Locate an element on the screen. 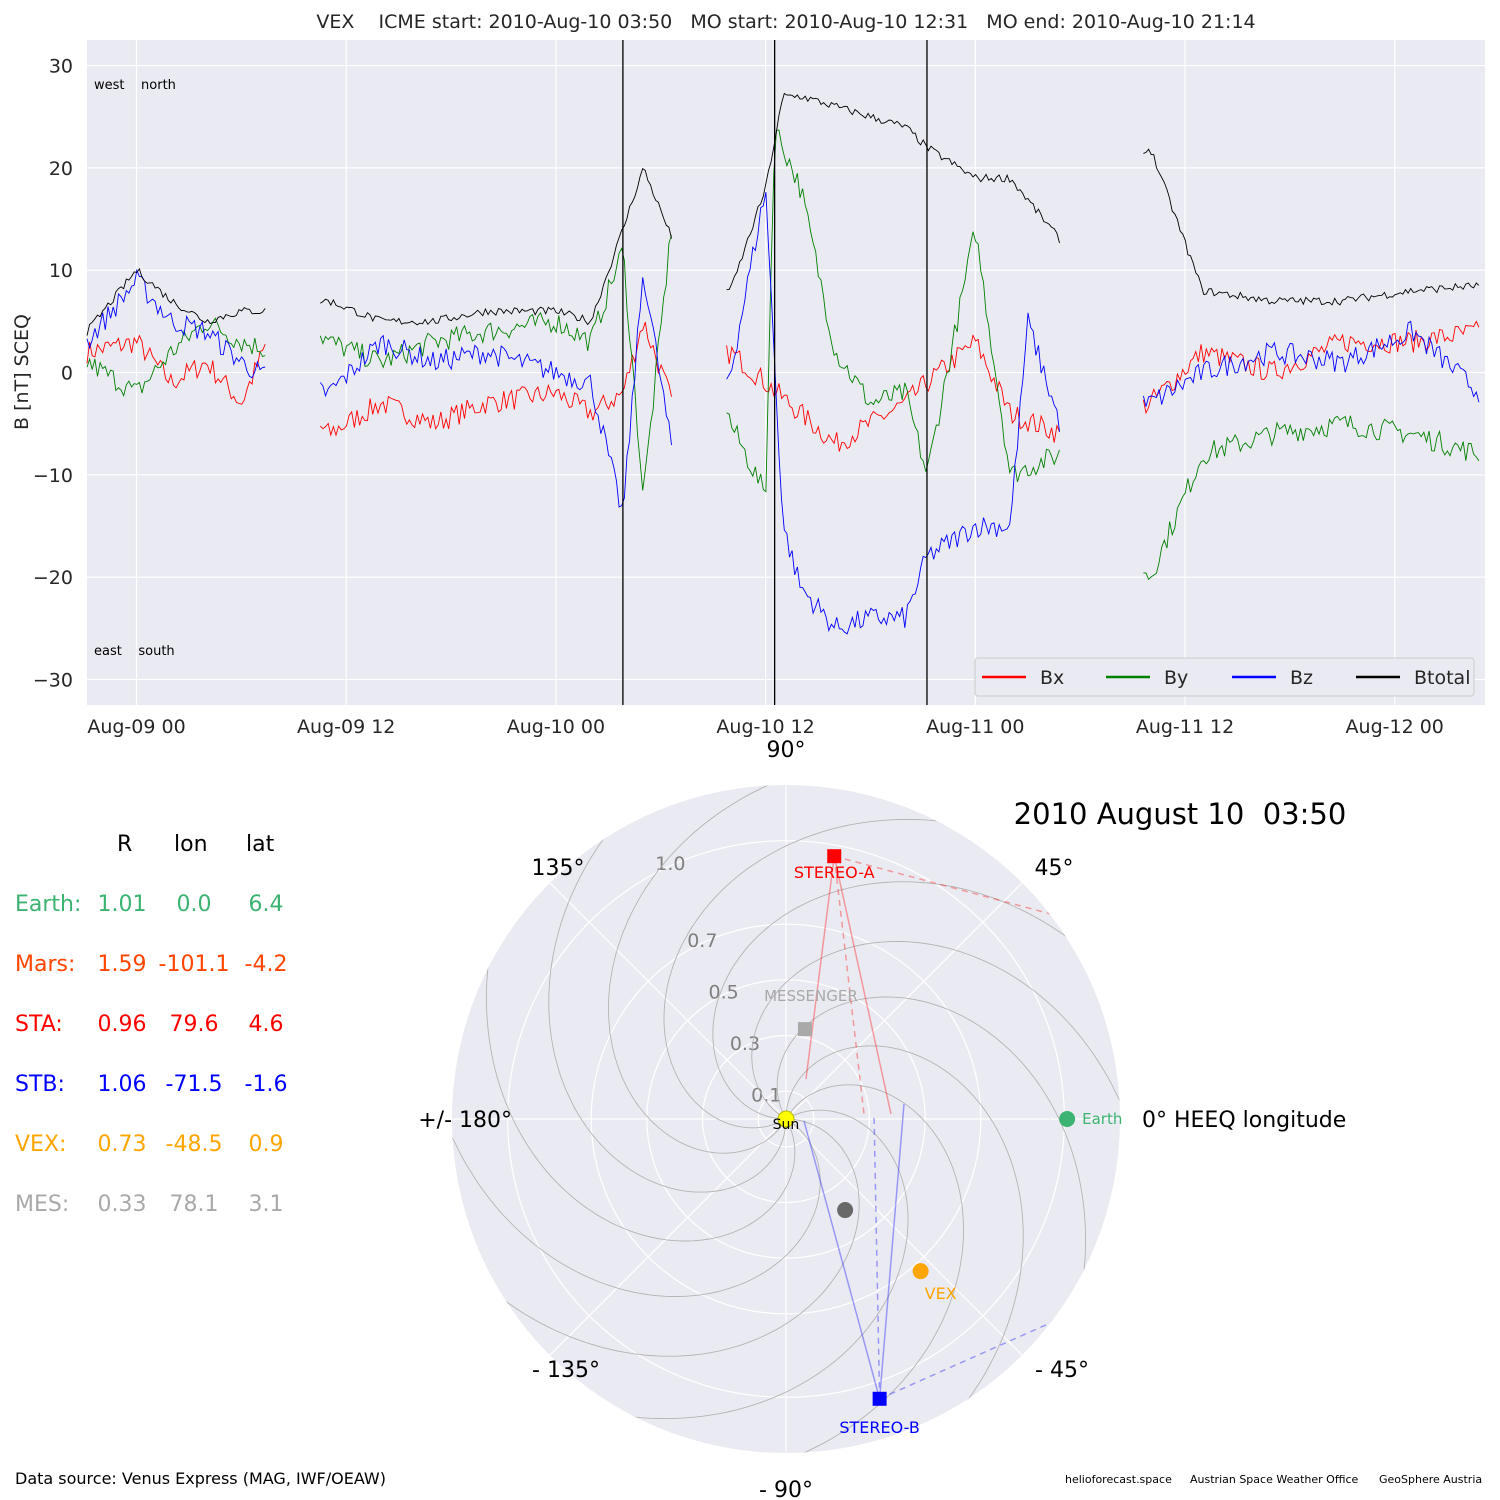  radial-tick-label: 0.3 is located at coordinates (745, 1044).